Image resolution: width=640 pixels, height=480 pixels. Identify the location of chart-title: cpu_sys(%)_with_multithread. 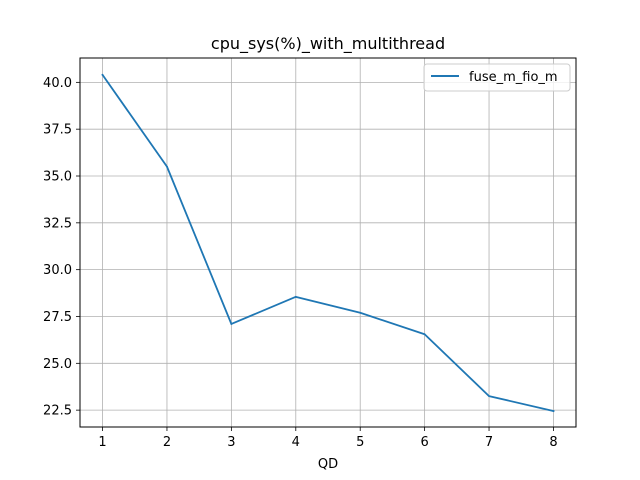
(328, 44).